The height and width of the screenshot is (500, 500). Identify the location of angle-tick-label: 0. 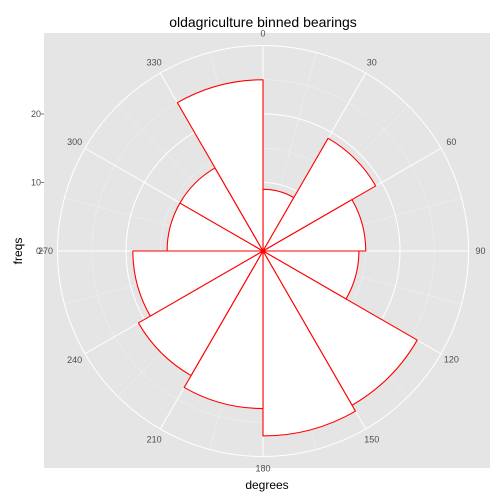
(262, 34).